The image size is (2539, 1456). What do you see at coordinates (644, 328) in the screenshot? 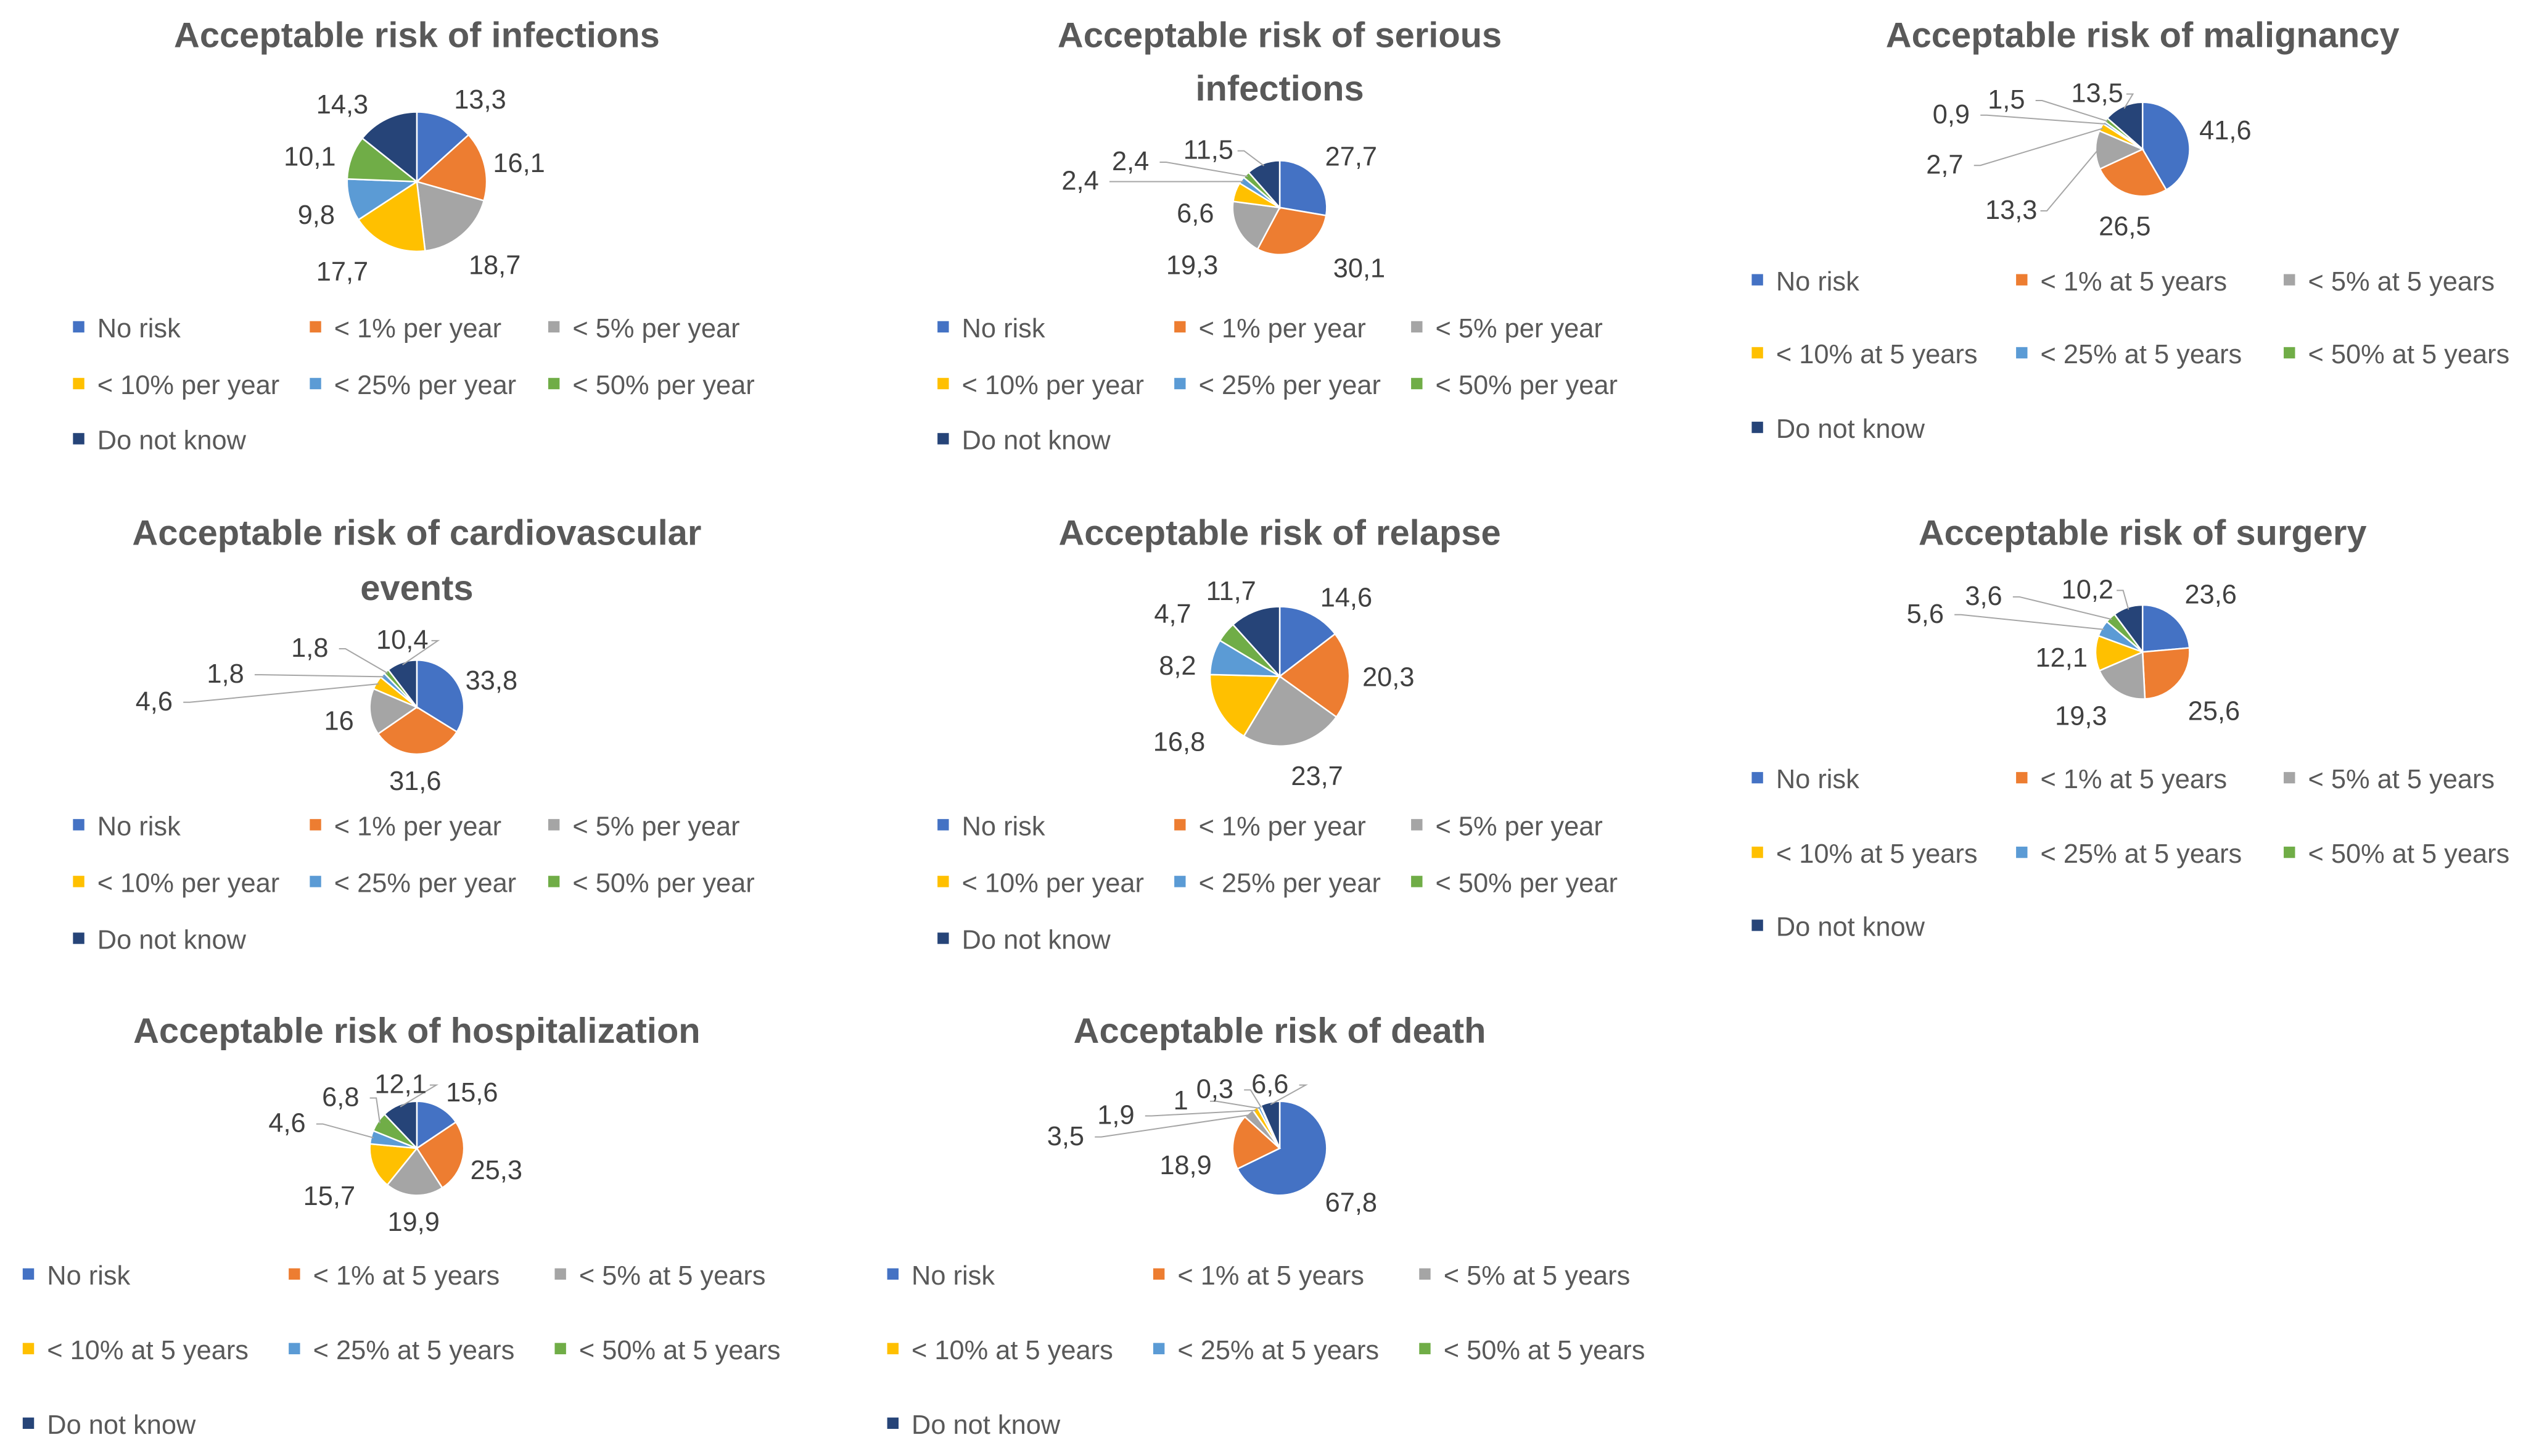
I see `legend-item: < 5% per year` at bounding box center [644, 328].